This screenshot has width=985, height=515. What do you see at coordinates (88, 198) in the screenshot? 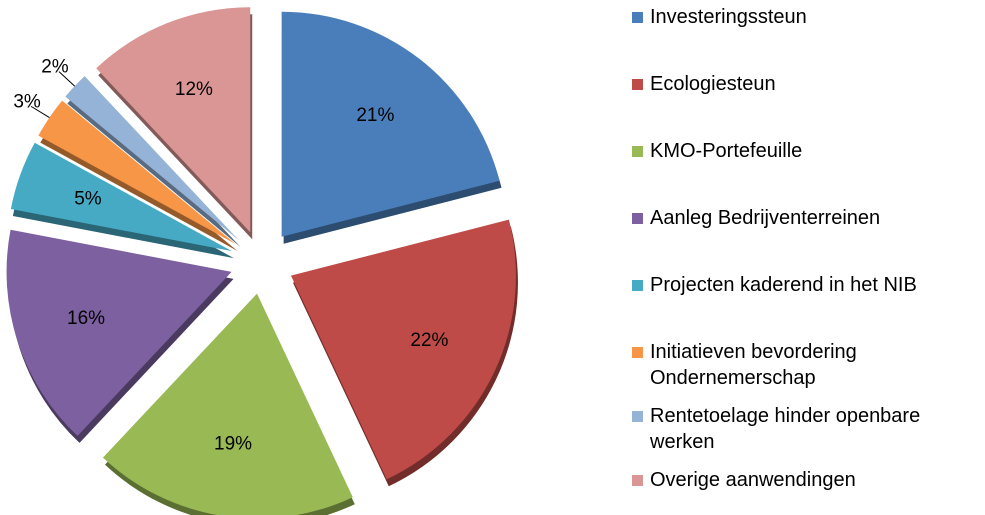
I see `data-label: 5%` at bounding box center [88, 198].